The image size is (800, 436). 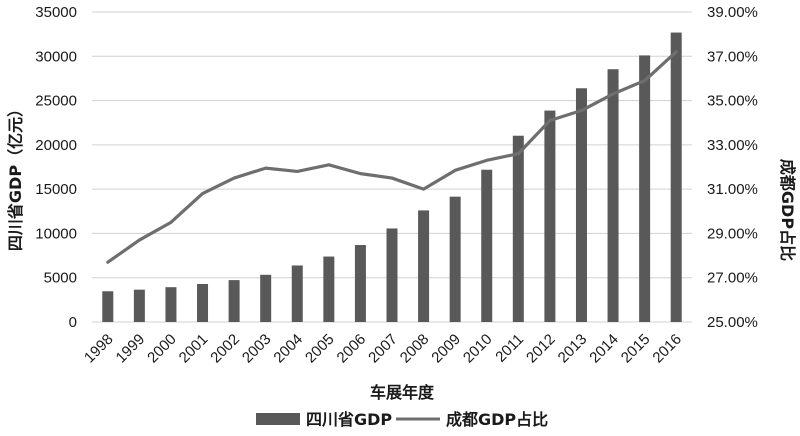 I want to click on right-axis-title: 成都GDP占比, so click(x=787, y=210).